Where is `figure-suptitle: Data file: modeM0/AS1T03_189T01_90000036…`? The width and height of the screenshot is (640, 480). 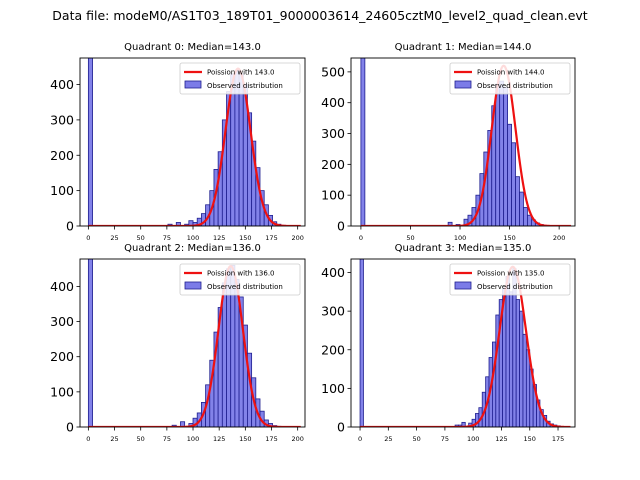 figure-suptitle: Data file: modeM0/AS1T03_189T01_90000036… is located at coordinates (319, 15).